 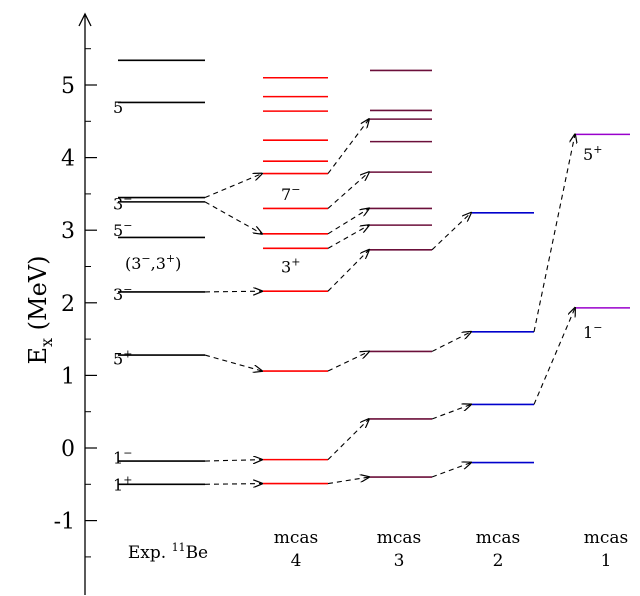 What do you see at coordinates (68, 304) in the screenshot?
I see `y-tick-label: 2` at bounding box center [68, 304].